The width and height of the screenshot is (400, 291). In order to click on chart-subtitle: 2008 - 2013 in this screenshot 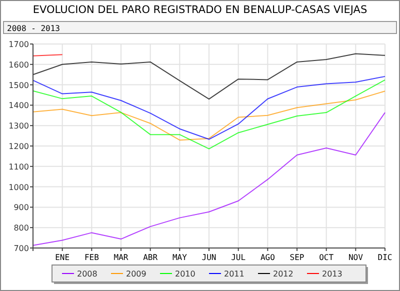, I will do `click(33, 28)`.